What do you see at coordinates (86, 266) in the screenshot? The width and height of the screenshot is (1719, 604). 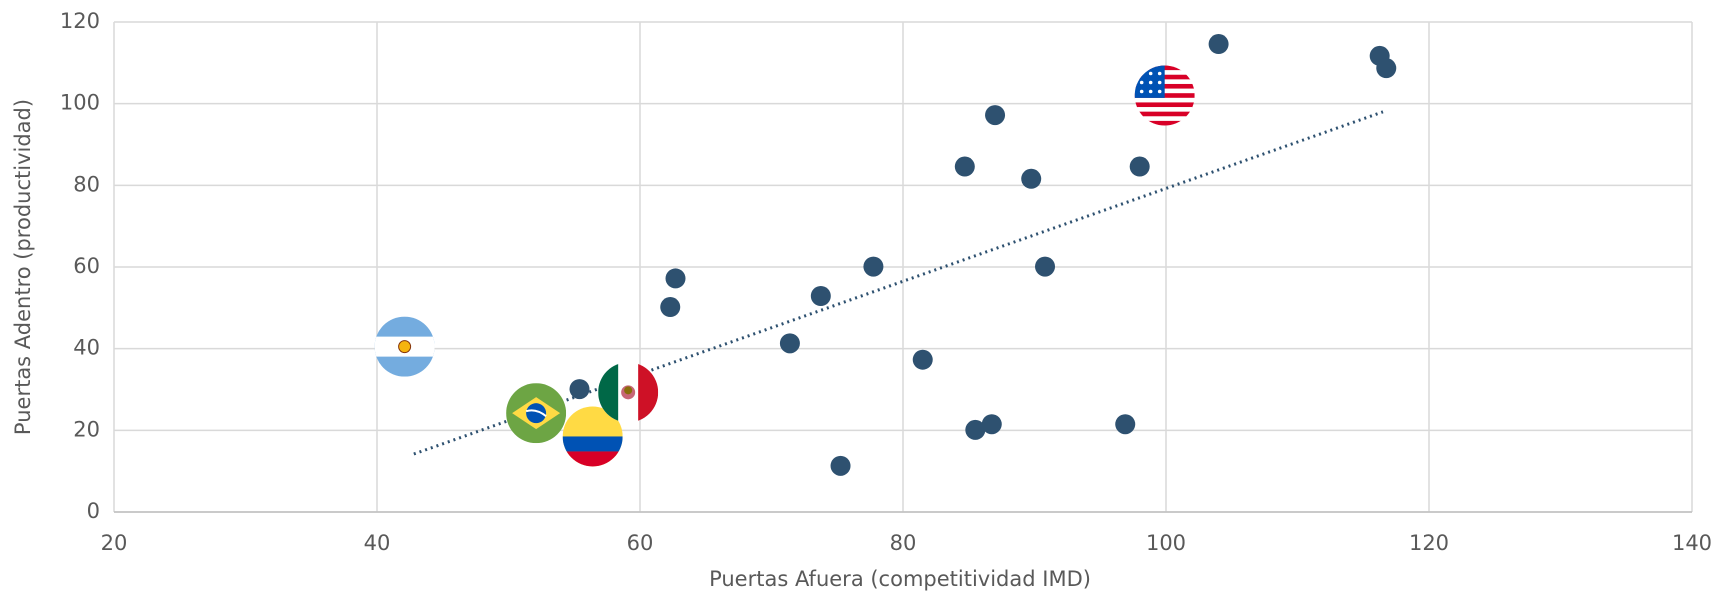 I see `y-tick-label: 60` at bounding box center [86, 266].